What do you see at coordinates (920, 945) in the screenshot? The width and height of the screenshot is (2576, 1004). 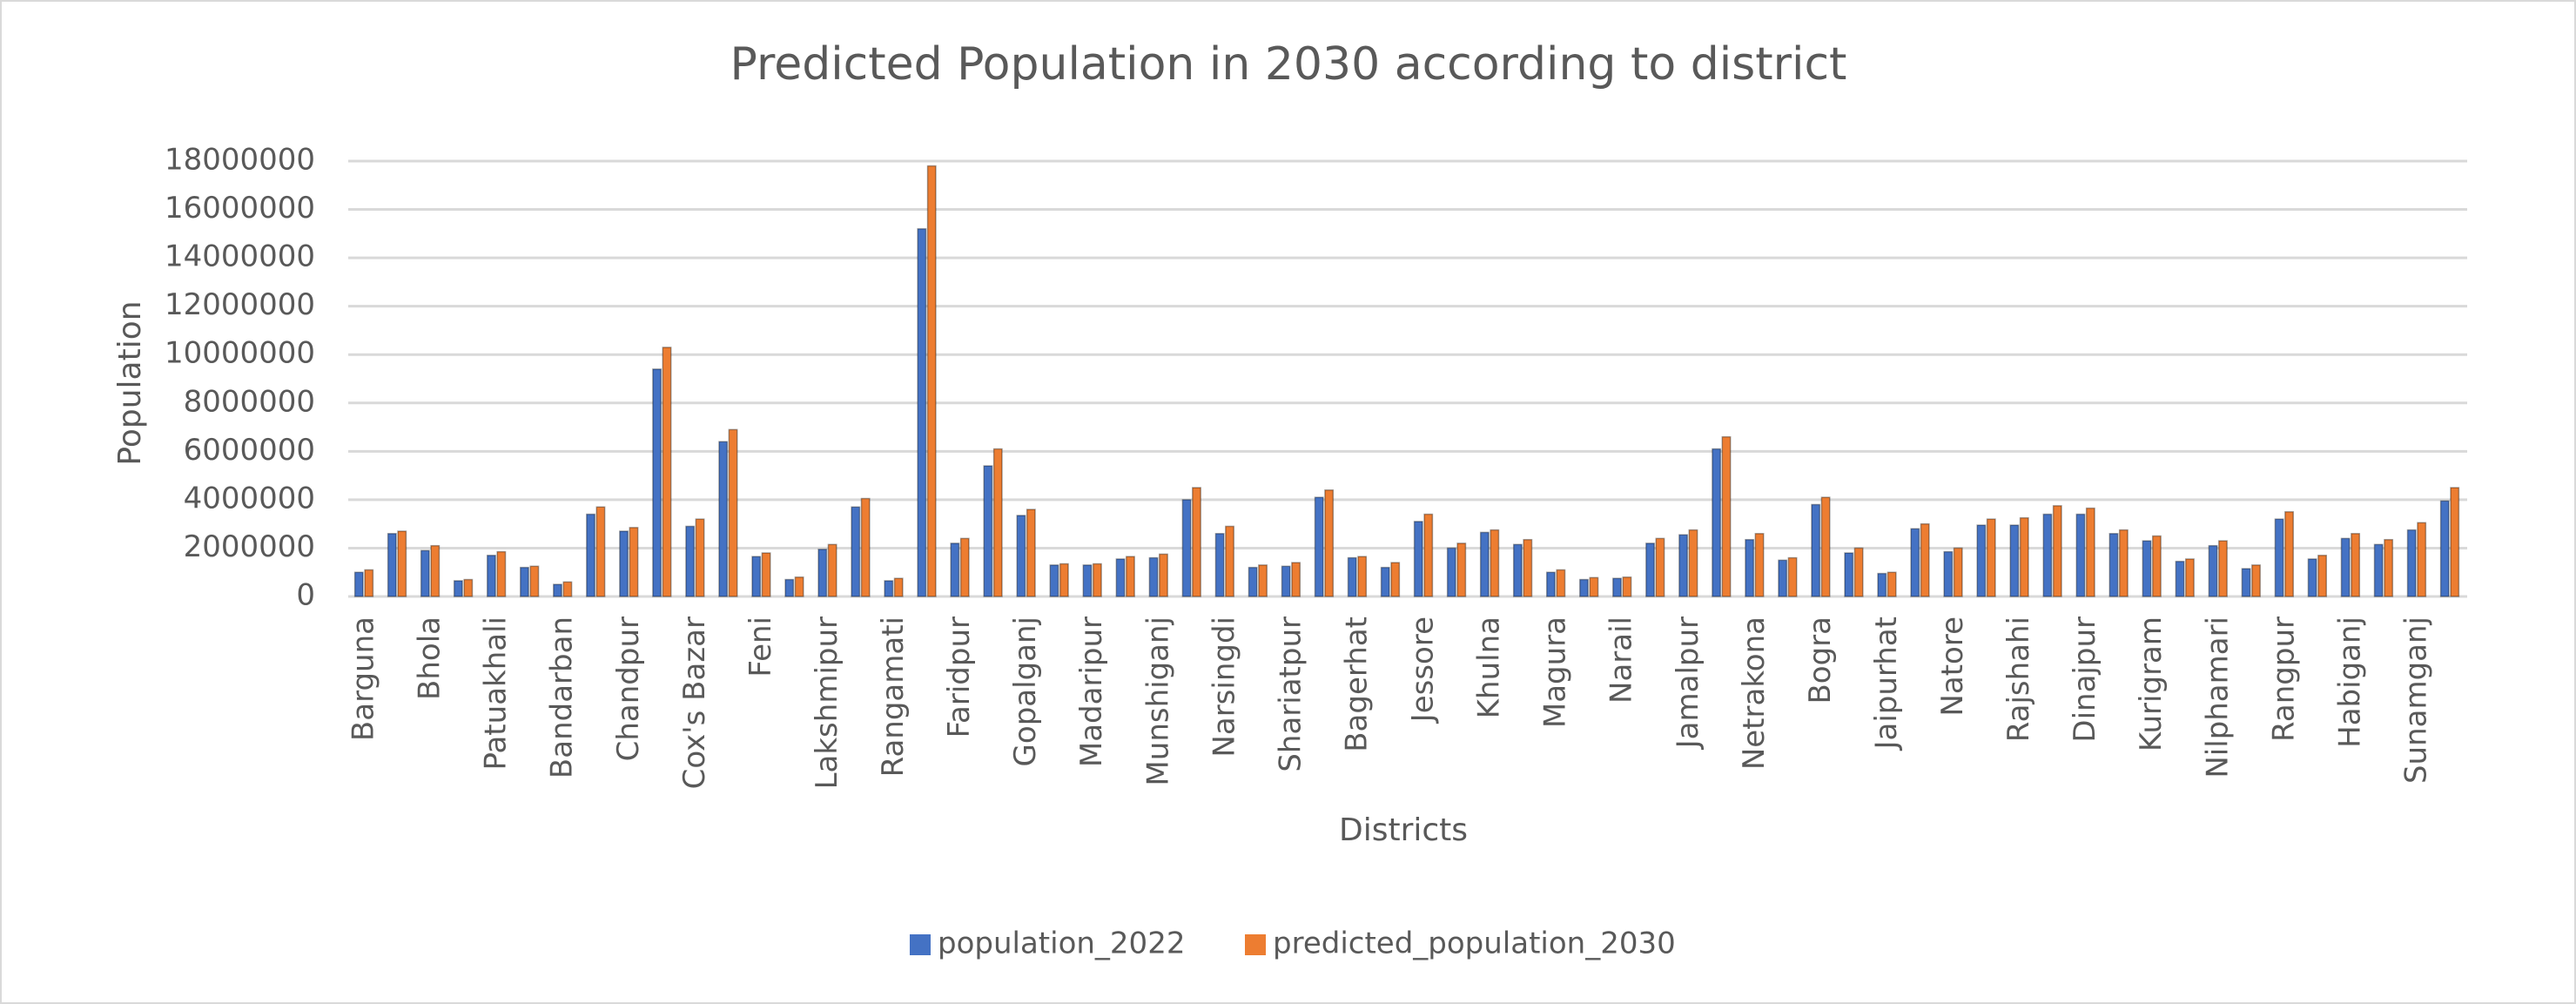 I see `legend-swatch` at bounding box center [920, 945].